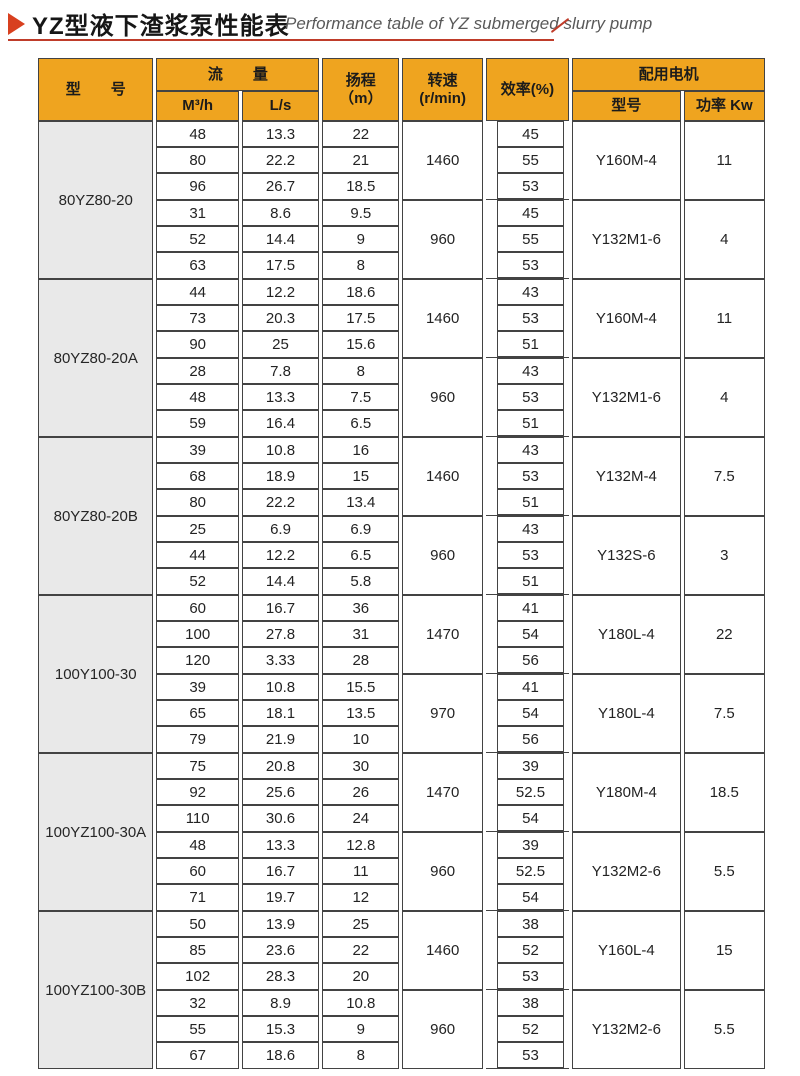 This screenshot has height=1076, width=800. What do you see at coordinates (361, 766) in the screenshot?
I see `cell-head: 30` at bounding box center [361, 766].